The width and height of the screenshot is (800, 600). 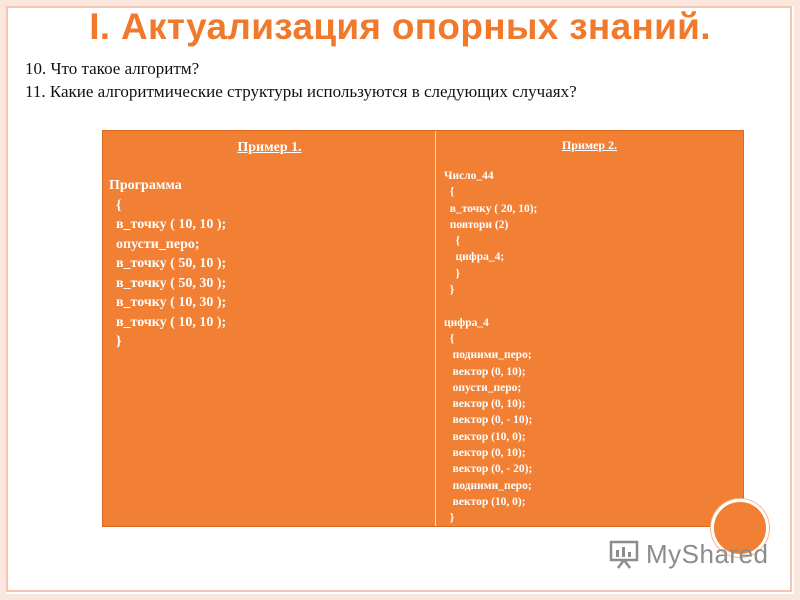 I want to click on code-line: вектор (0, - 10);, so click(x=488, y=420).